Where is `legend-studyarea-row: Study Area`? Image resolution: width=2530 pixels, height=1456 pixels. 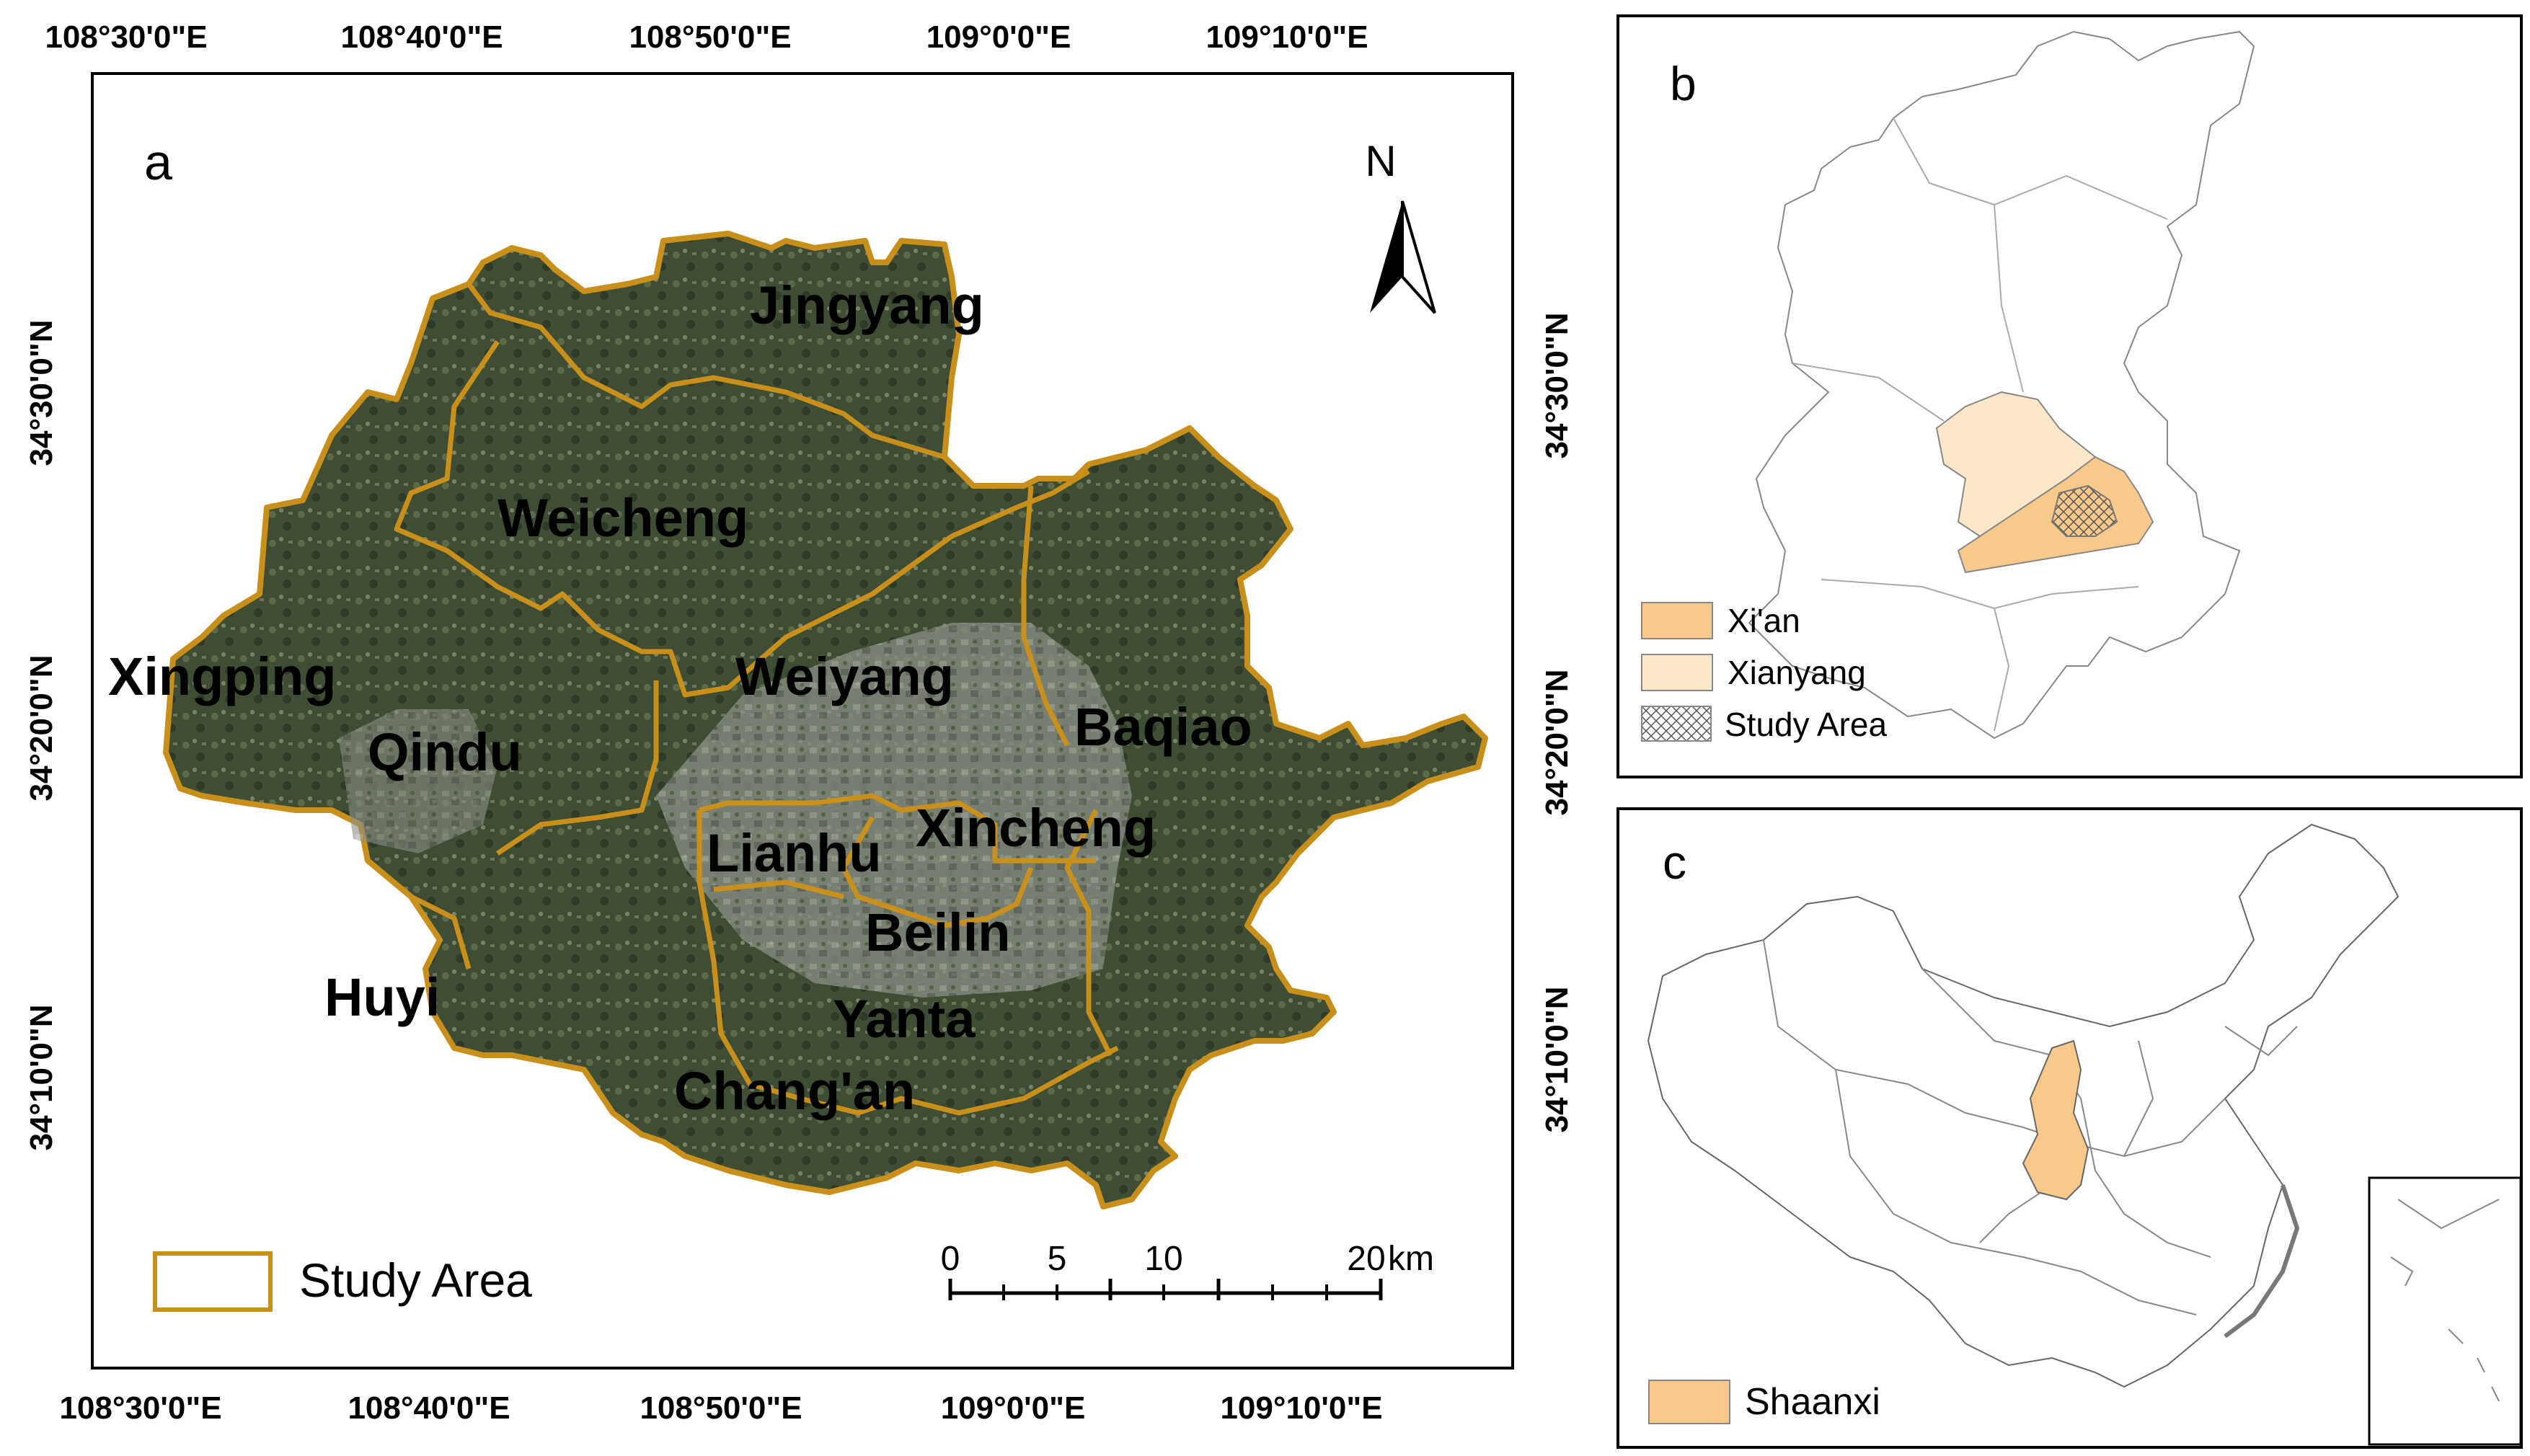 legend-studyarea-row: Study Area is located at coordinates (1764, 724).